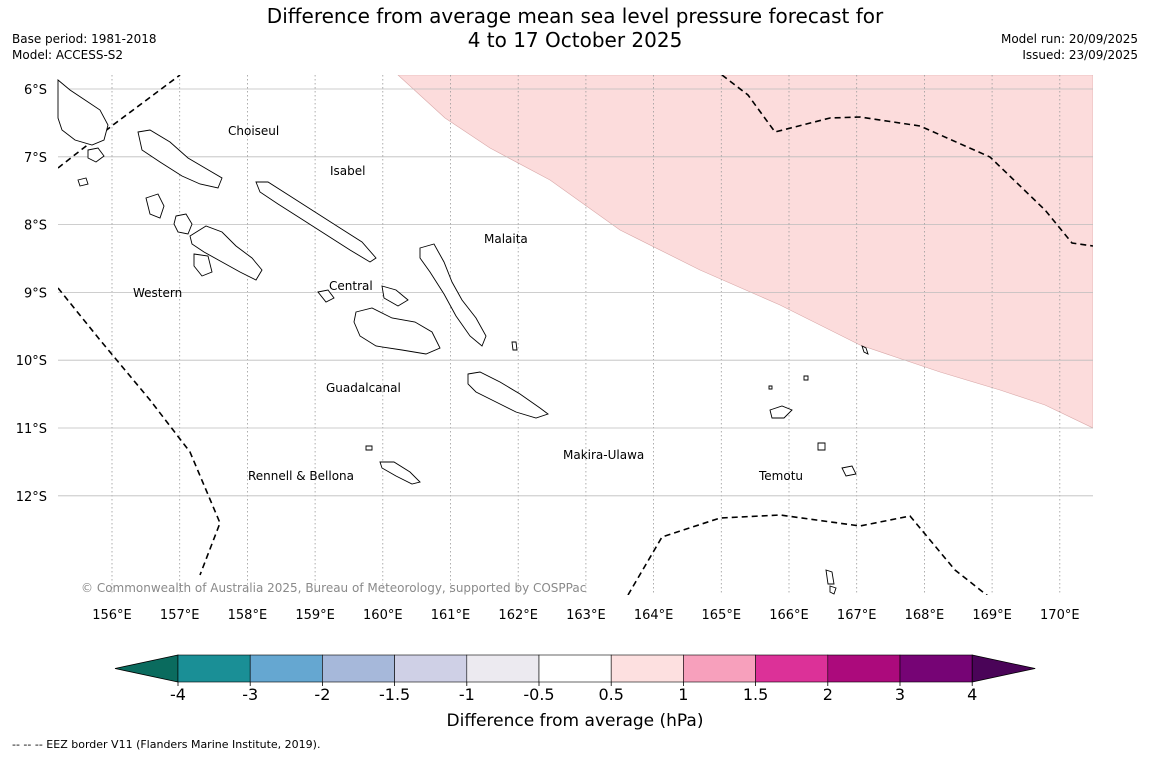  What do you see at coordinates (35, 293) in the screenshot?
I see `lat-tick-label: 9°S` at bounding box center [35, 293].